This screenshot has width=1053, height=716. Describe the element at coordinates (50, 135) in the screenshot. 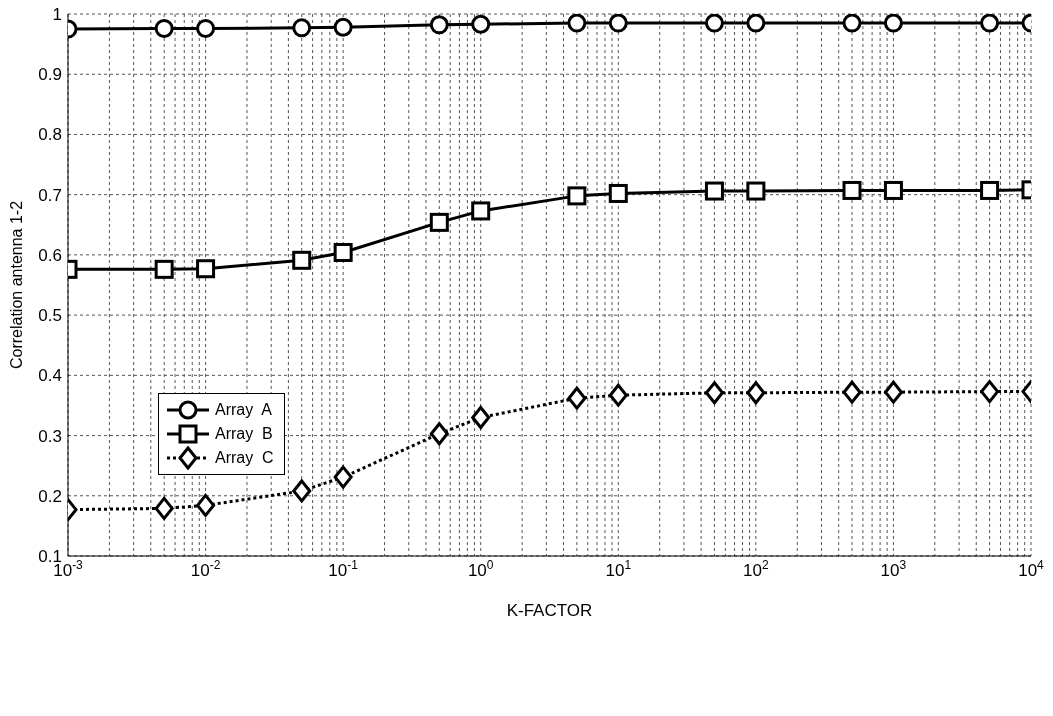

I see `y-tick-label: 0.8` at that location.